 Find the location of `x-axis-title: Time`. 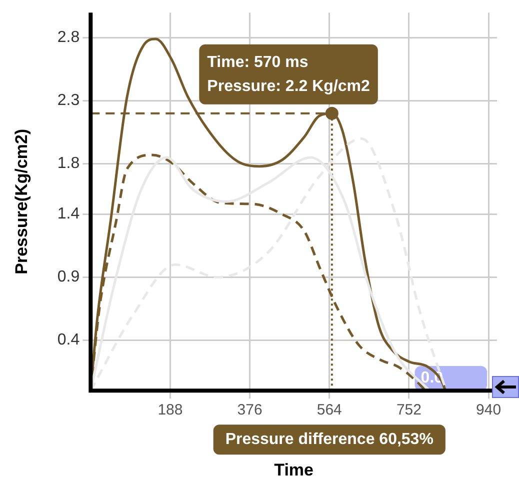

x-axis-title: Time is located at coordinates (294, 470).